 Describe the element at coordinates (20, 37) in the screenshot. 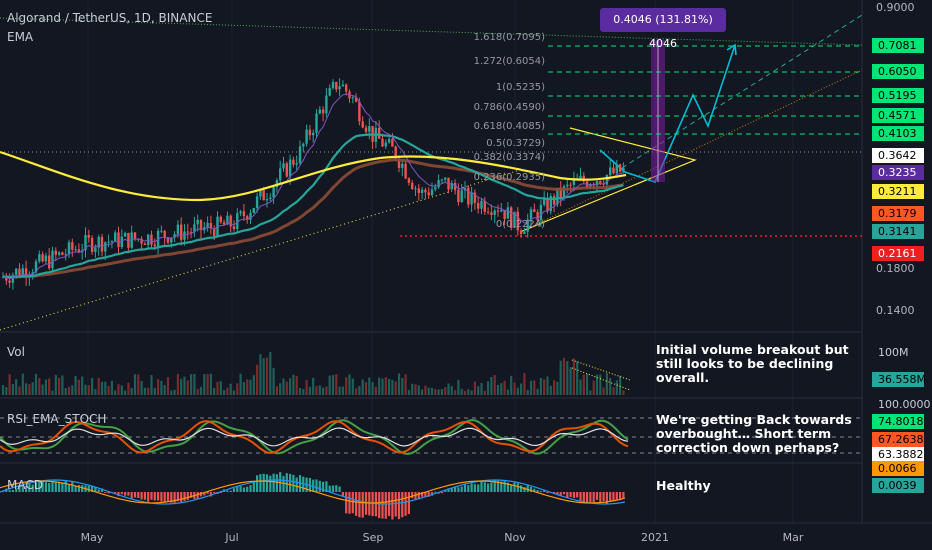

I see `ema-indicator-label: EMA` at that location.